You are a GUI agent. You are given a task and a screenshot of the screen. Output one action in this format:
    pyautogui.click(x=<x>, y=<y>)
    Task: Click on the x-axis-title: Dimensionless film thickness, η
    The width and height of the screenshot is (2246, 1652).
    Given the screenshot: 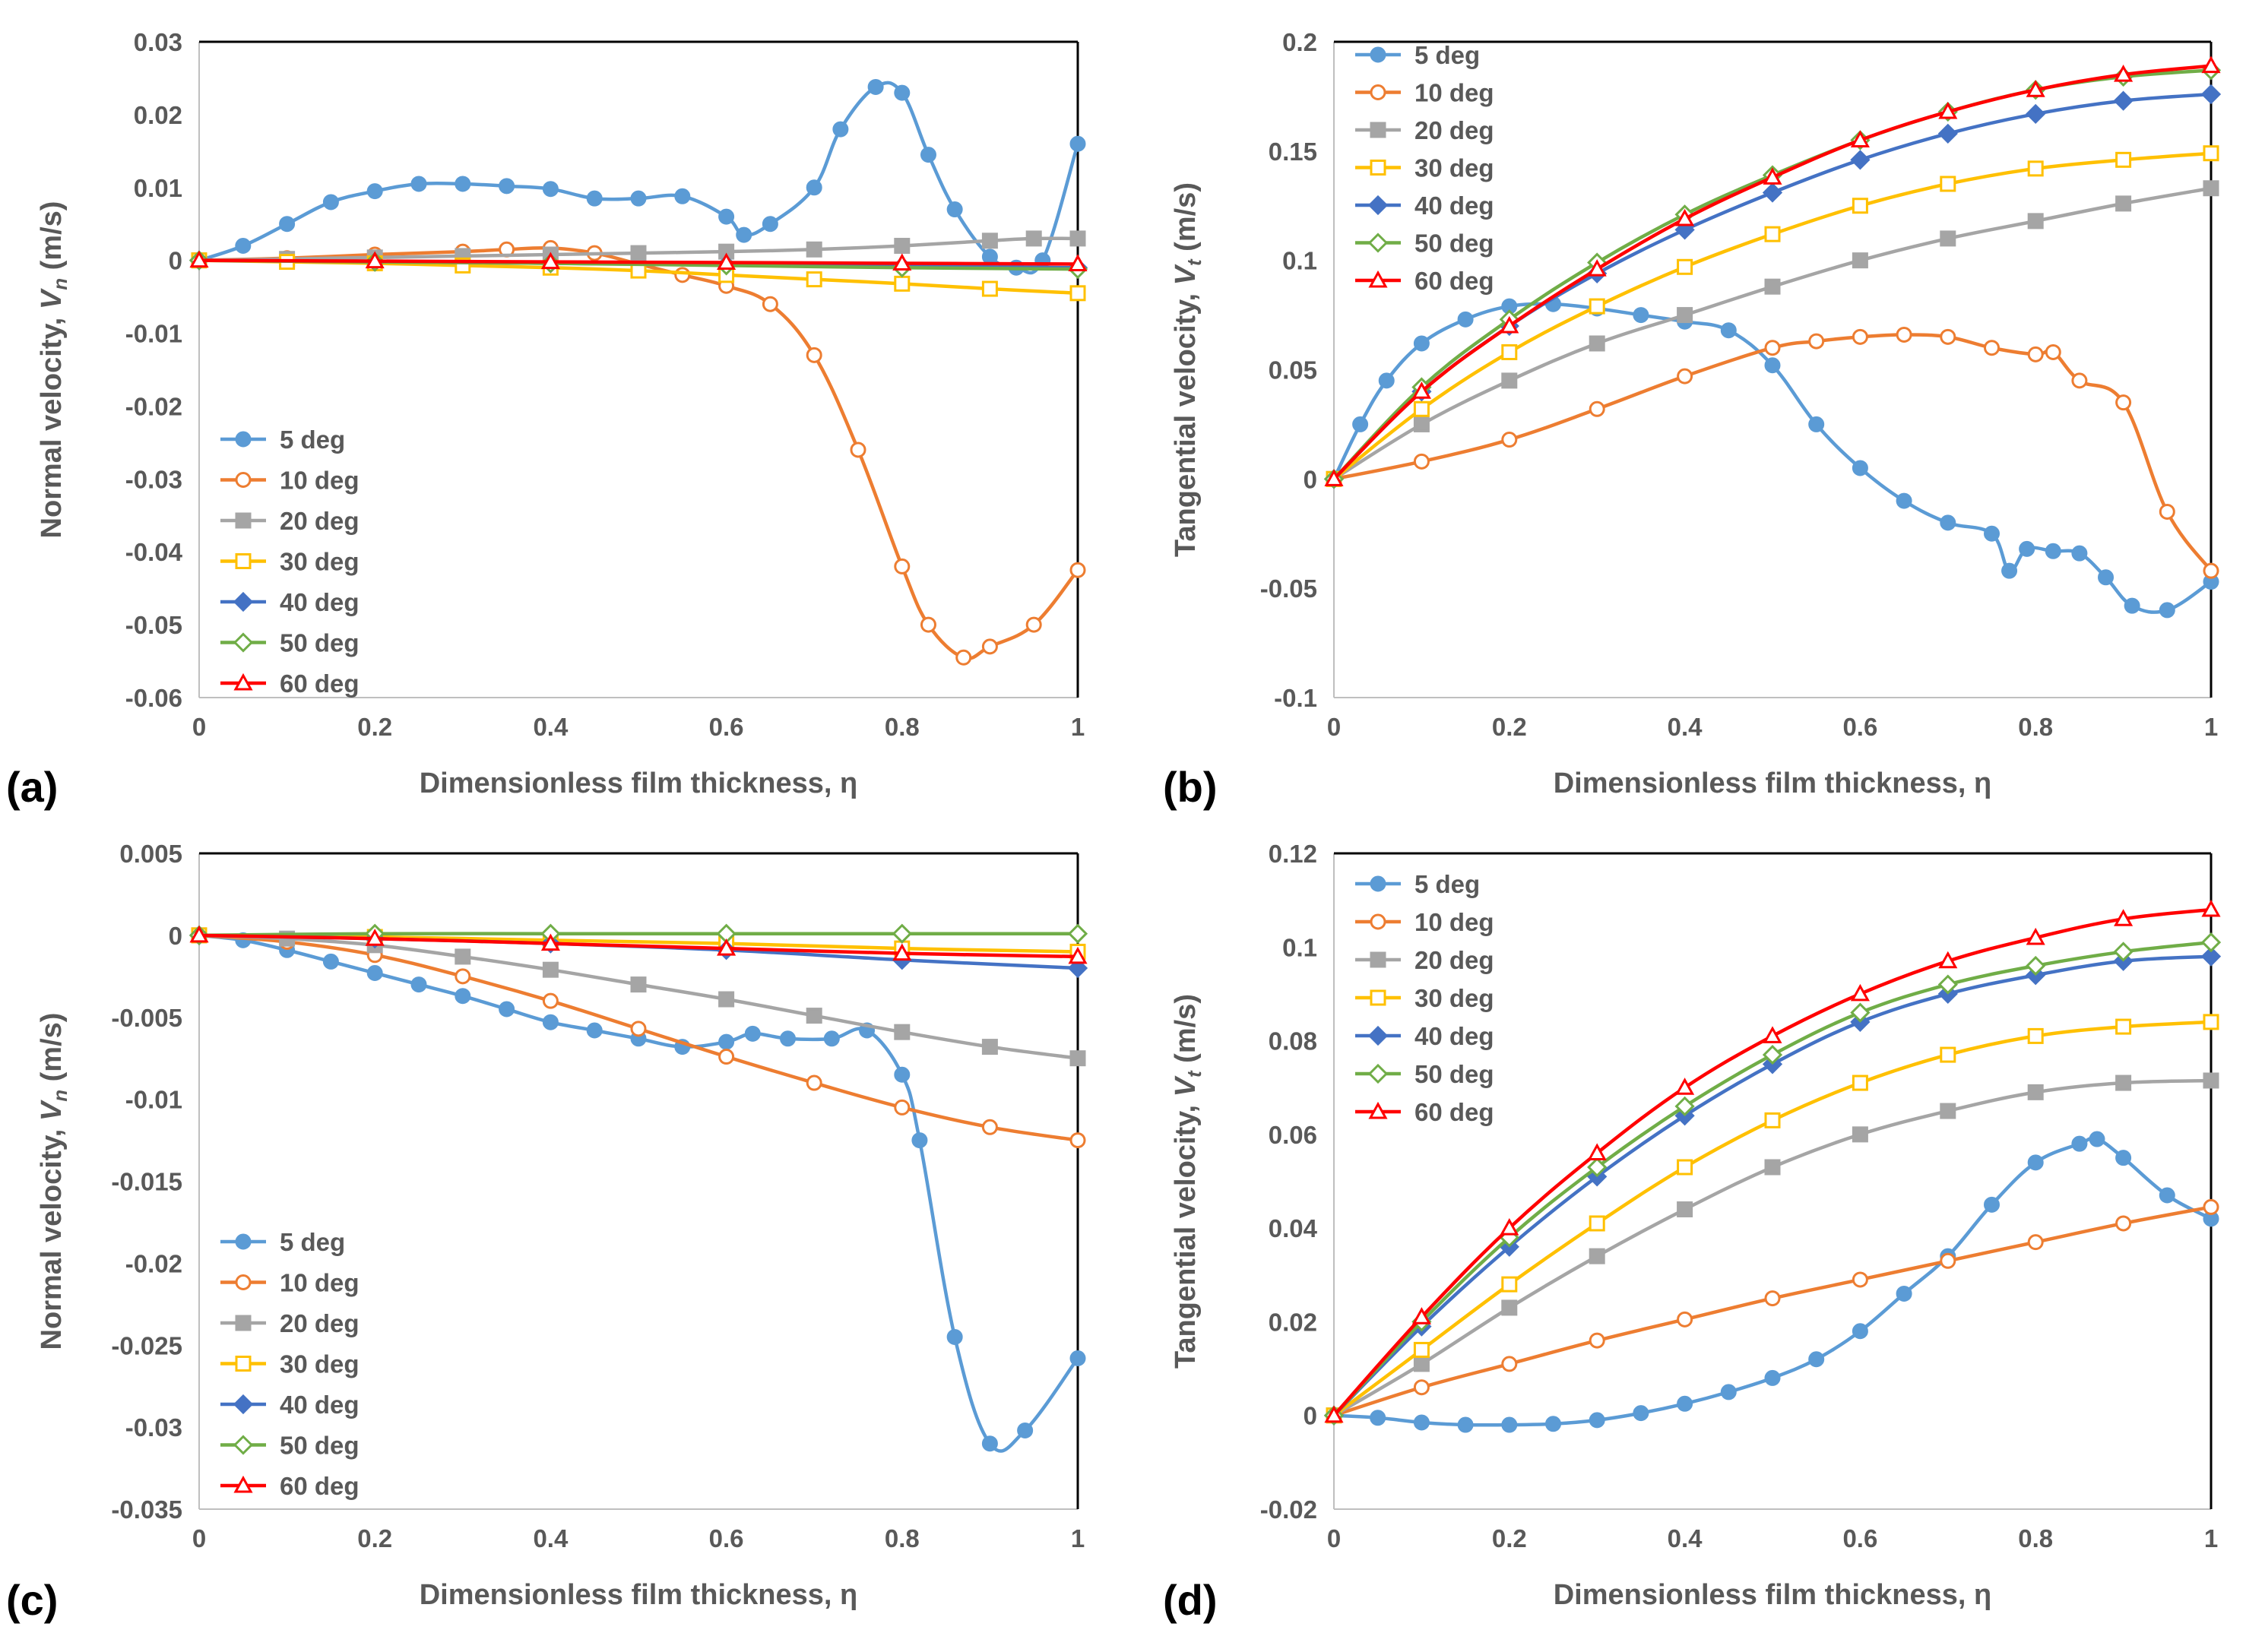 What is the action you would take?
    pyautogui.click(x=1773, y=783)
    